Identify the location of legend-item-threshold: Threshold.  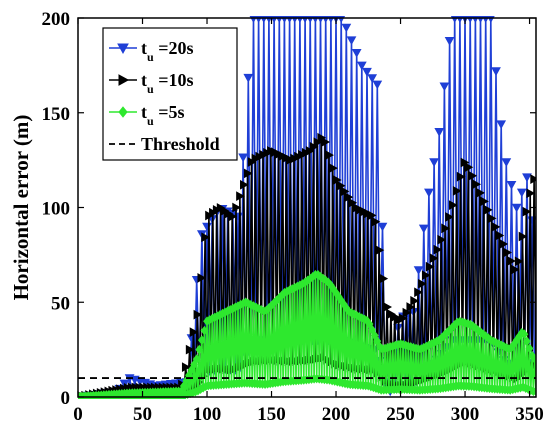
(164, 144).